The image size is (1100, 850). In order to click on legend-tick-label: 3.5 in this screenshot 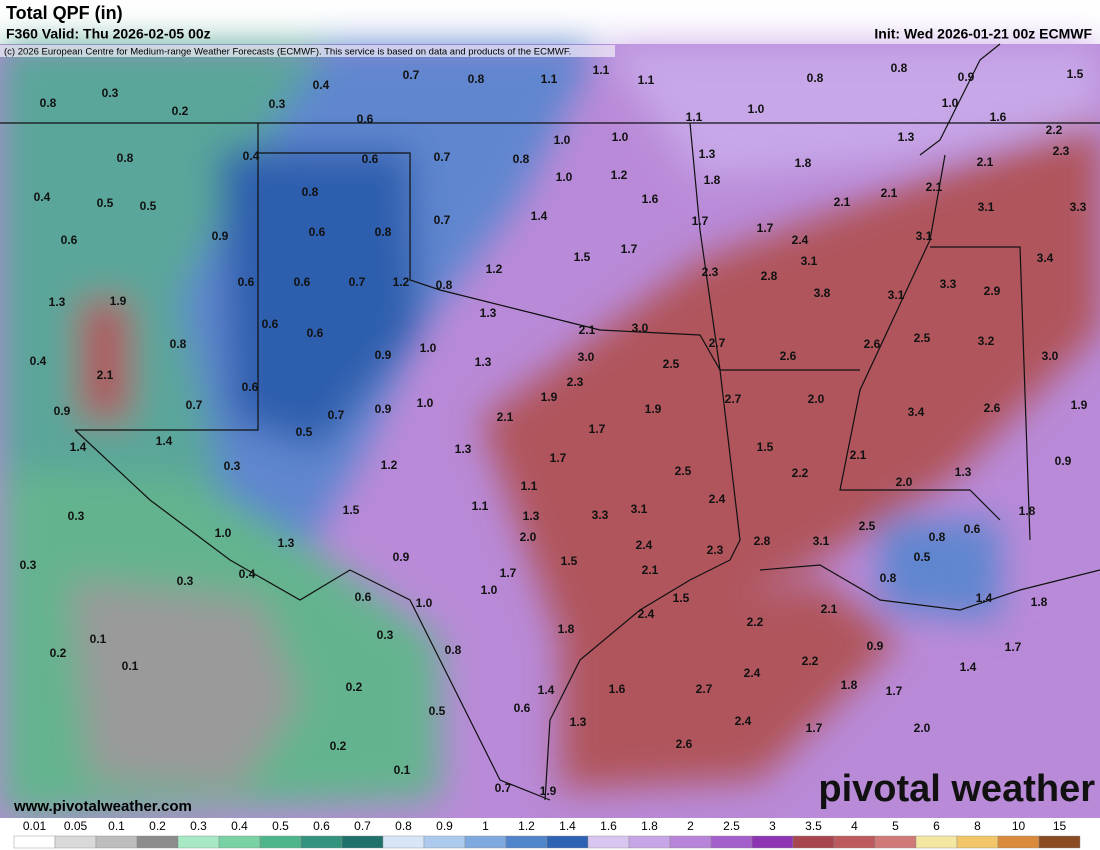, I will do `click(813, 826)`.